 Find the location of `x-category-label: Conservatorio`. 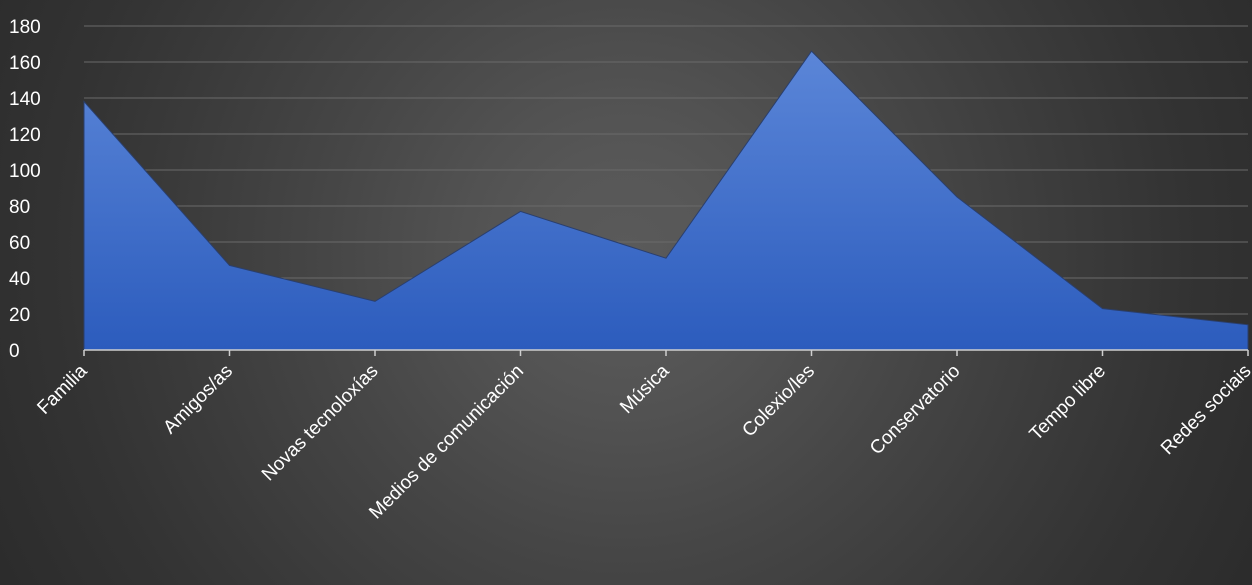

x-category-label: Conservatorio is located at coordinates (915, 410).